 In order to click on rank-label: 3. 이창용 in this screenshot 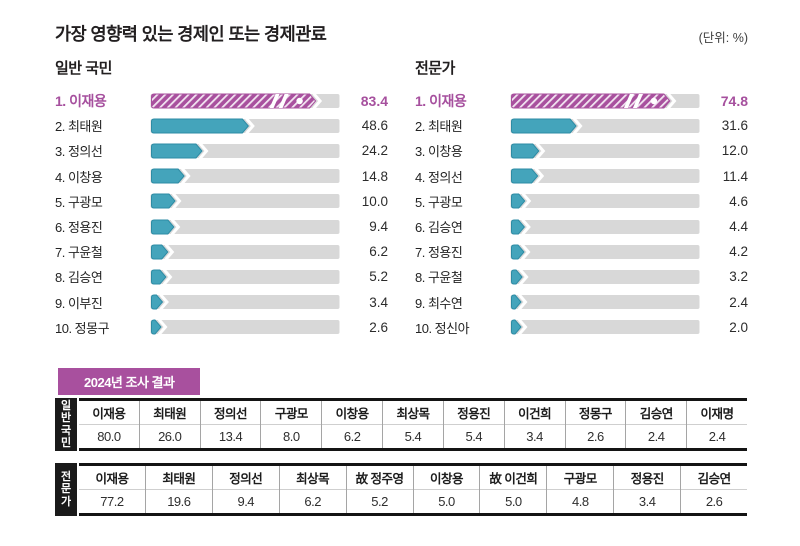, I will do `click(439, 152)`.